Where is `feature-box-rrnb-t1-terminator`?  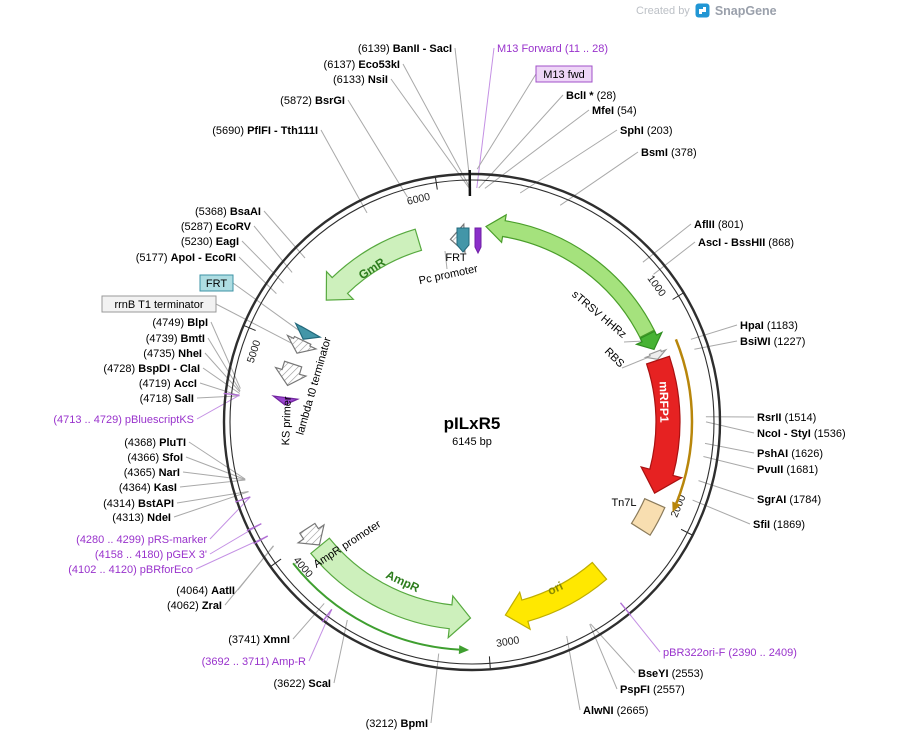 feature-box-rrnb-t1-terminator is located at coordinates (159, 304).